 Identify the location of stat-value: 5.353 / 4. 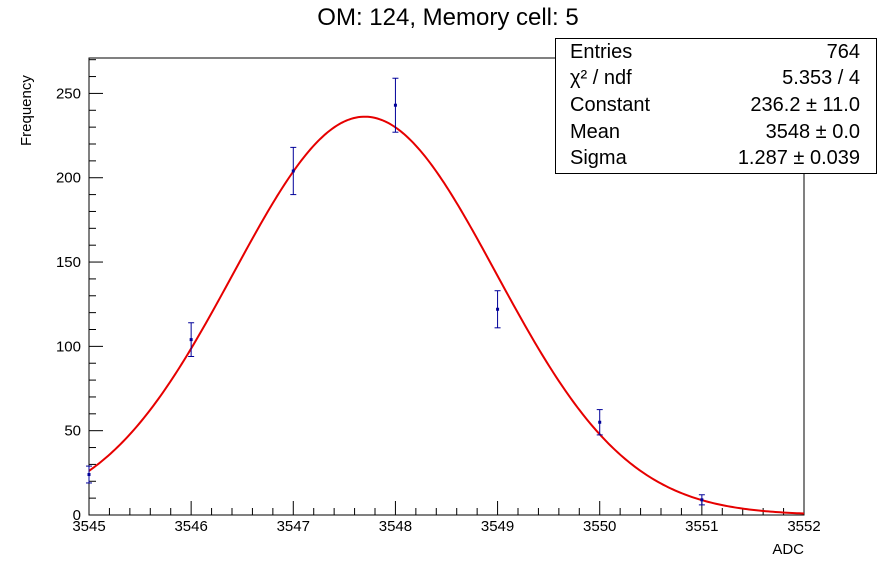
(821, 78).